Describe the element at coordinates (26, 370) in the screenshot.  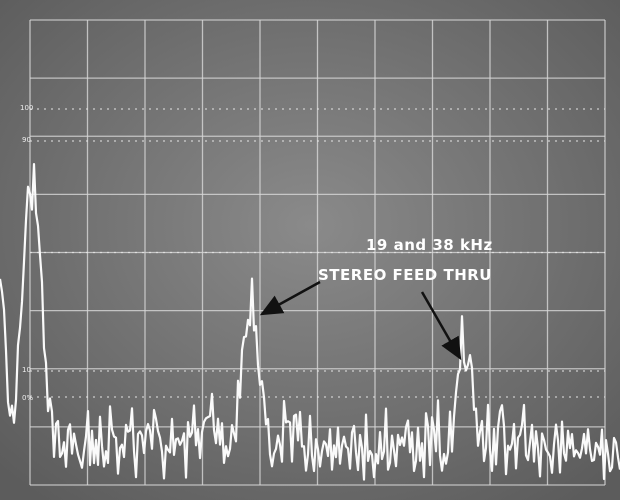
I see `graticule-label: 10` at that location.